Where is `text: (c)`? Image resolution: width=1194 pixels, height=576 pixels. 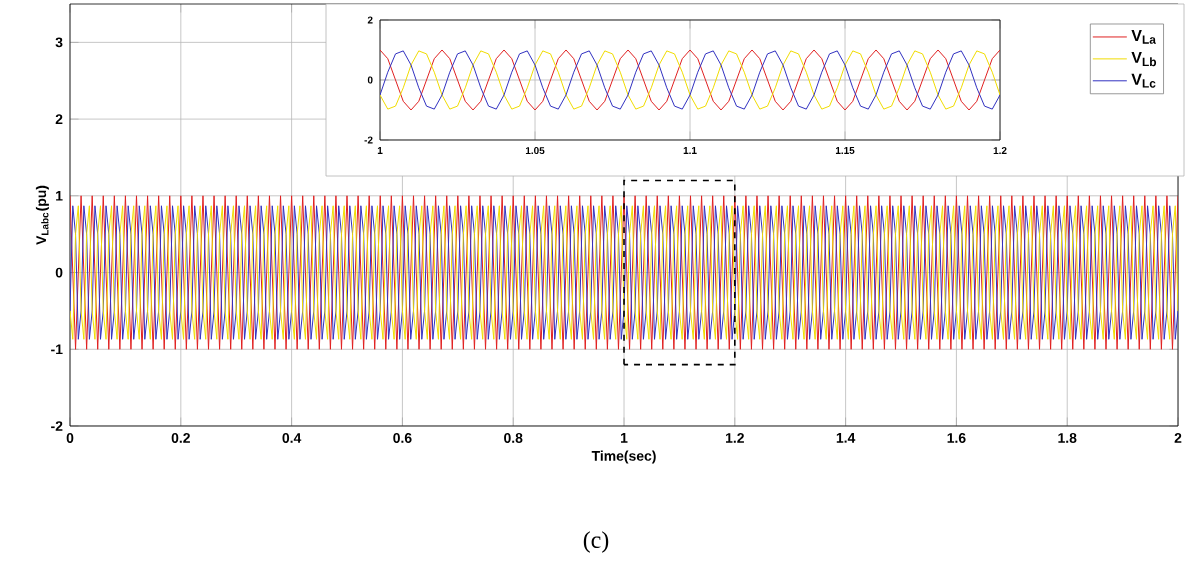
text: (c) is located at coordinates (596, 542).